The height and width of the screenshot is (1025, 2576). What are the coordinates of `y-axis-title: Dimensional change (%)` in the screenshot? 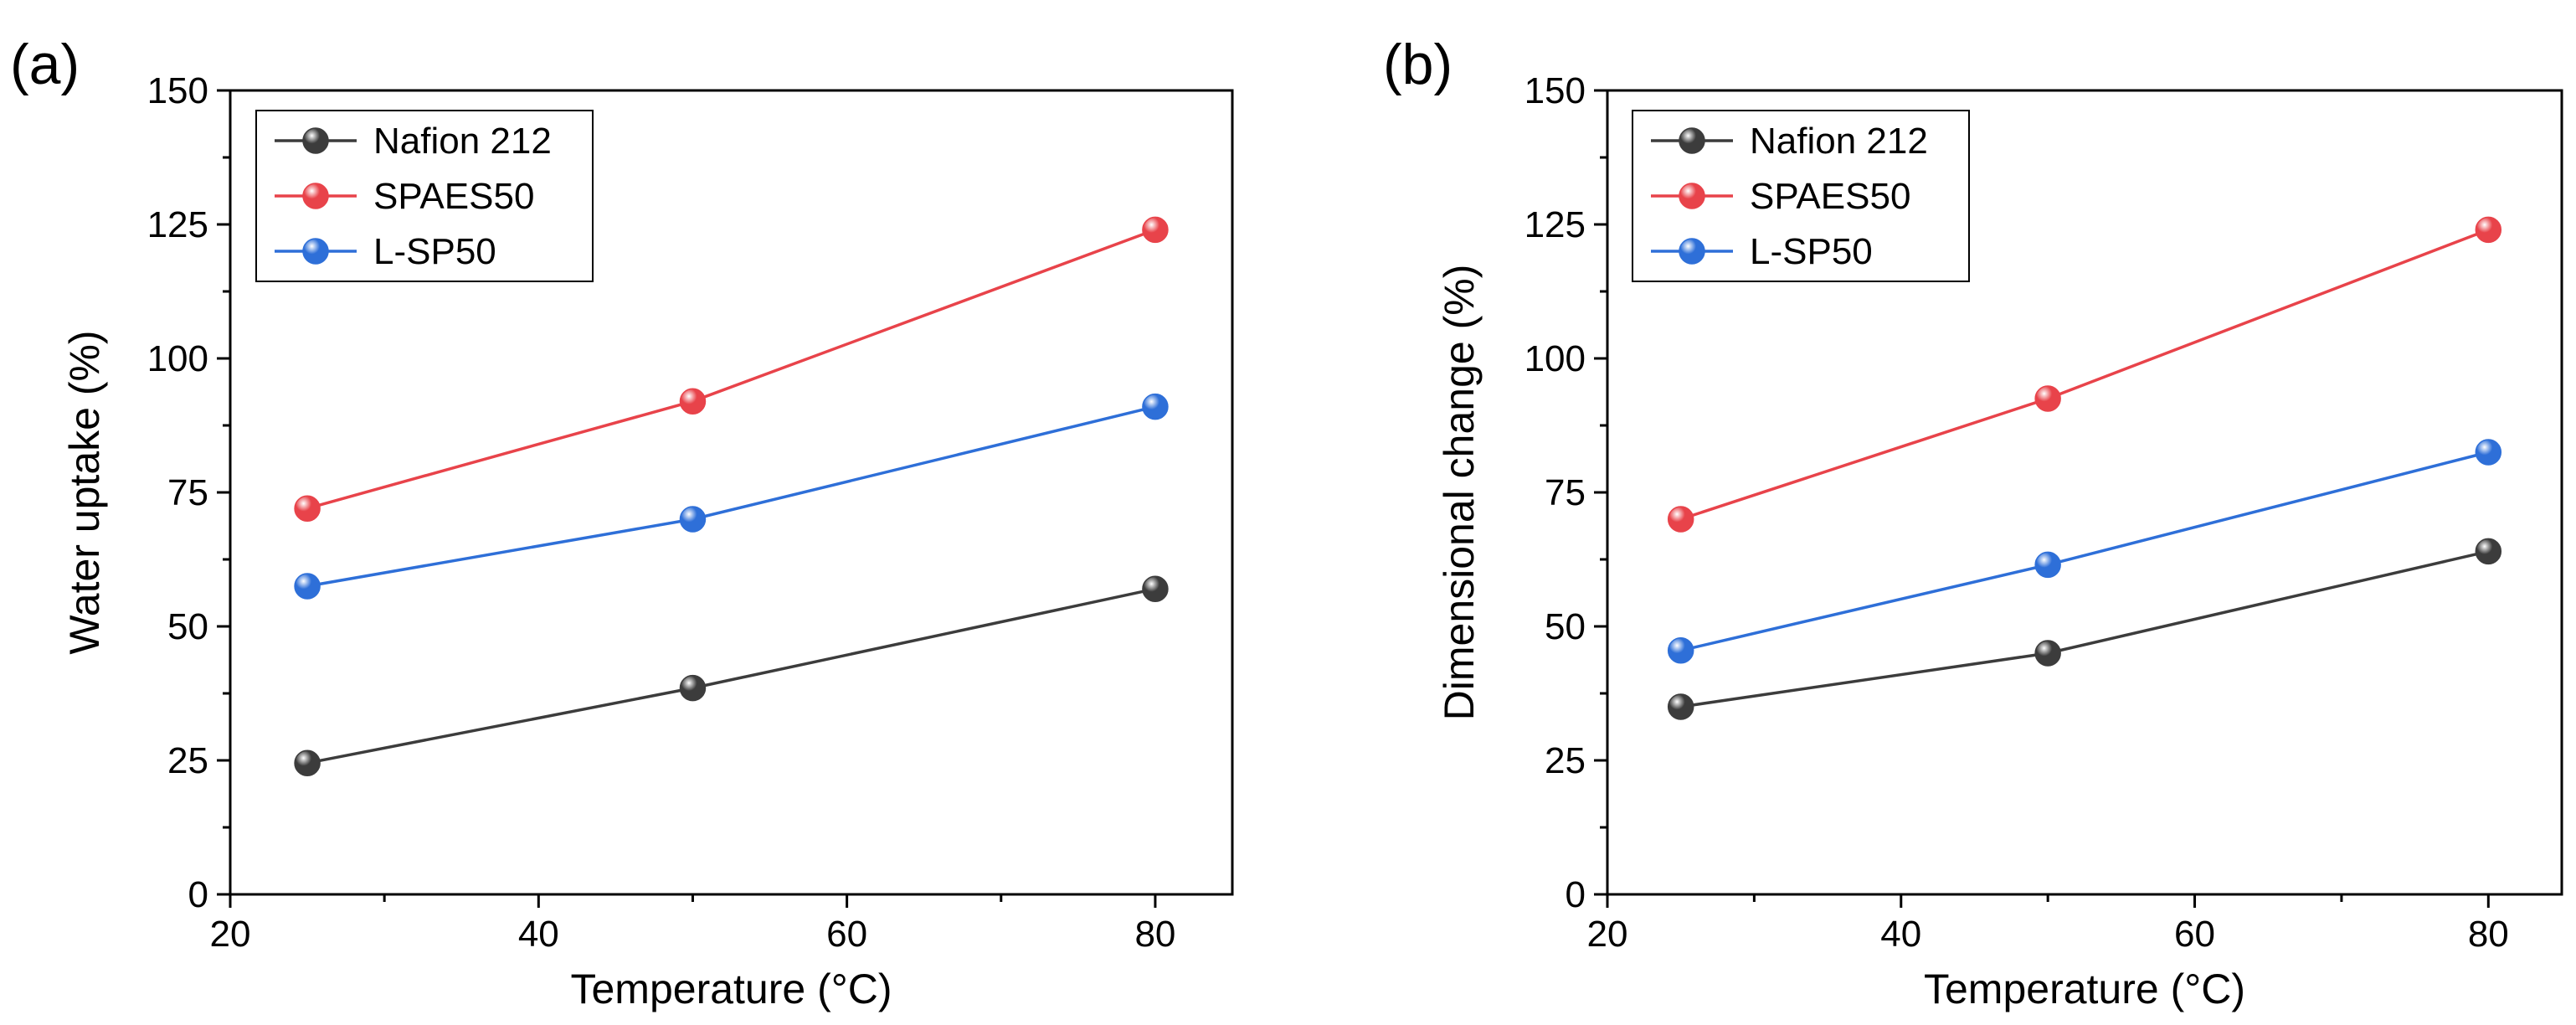 It's located at (1459, 493).